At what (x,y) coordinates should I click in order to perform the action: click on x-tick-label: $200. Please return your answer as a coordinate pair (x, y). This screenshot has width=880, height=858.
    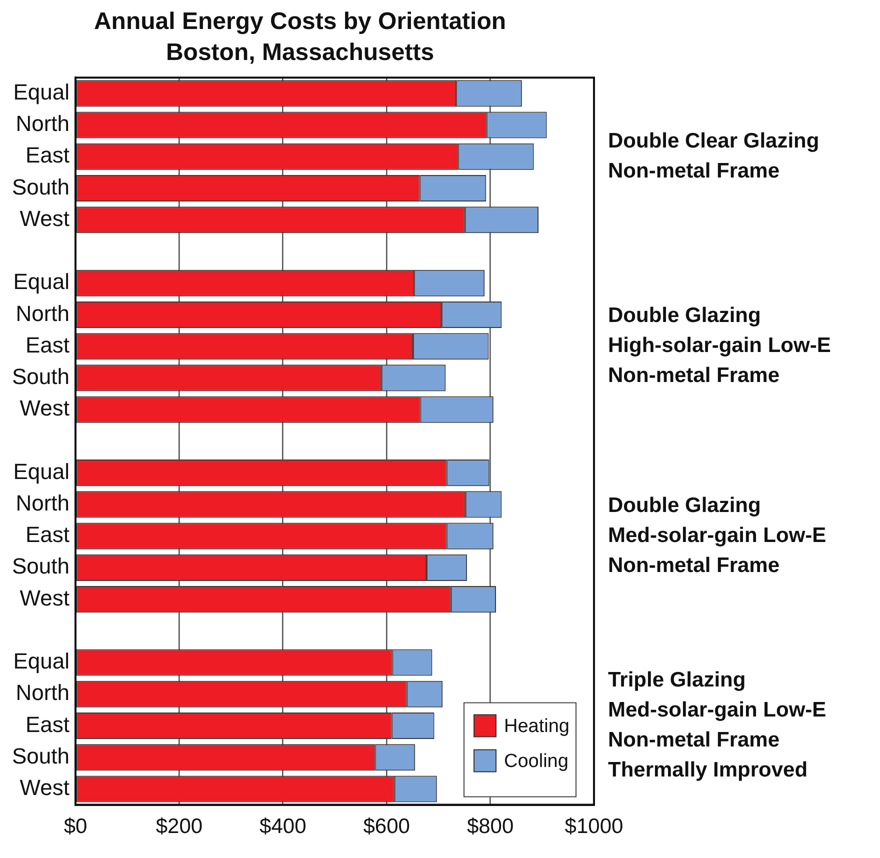
    Looking at the image, I should click on (179, 826).